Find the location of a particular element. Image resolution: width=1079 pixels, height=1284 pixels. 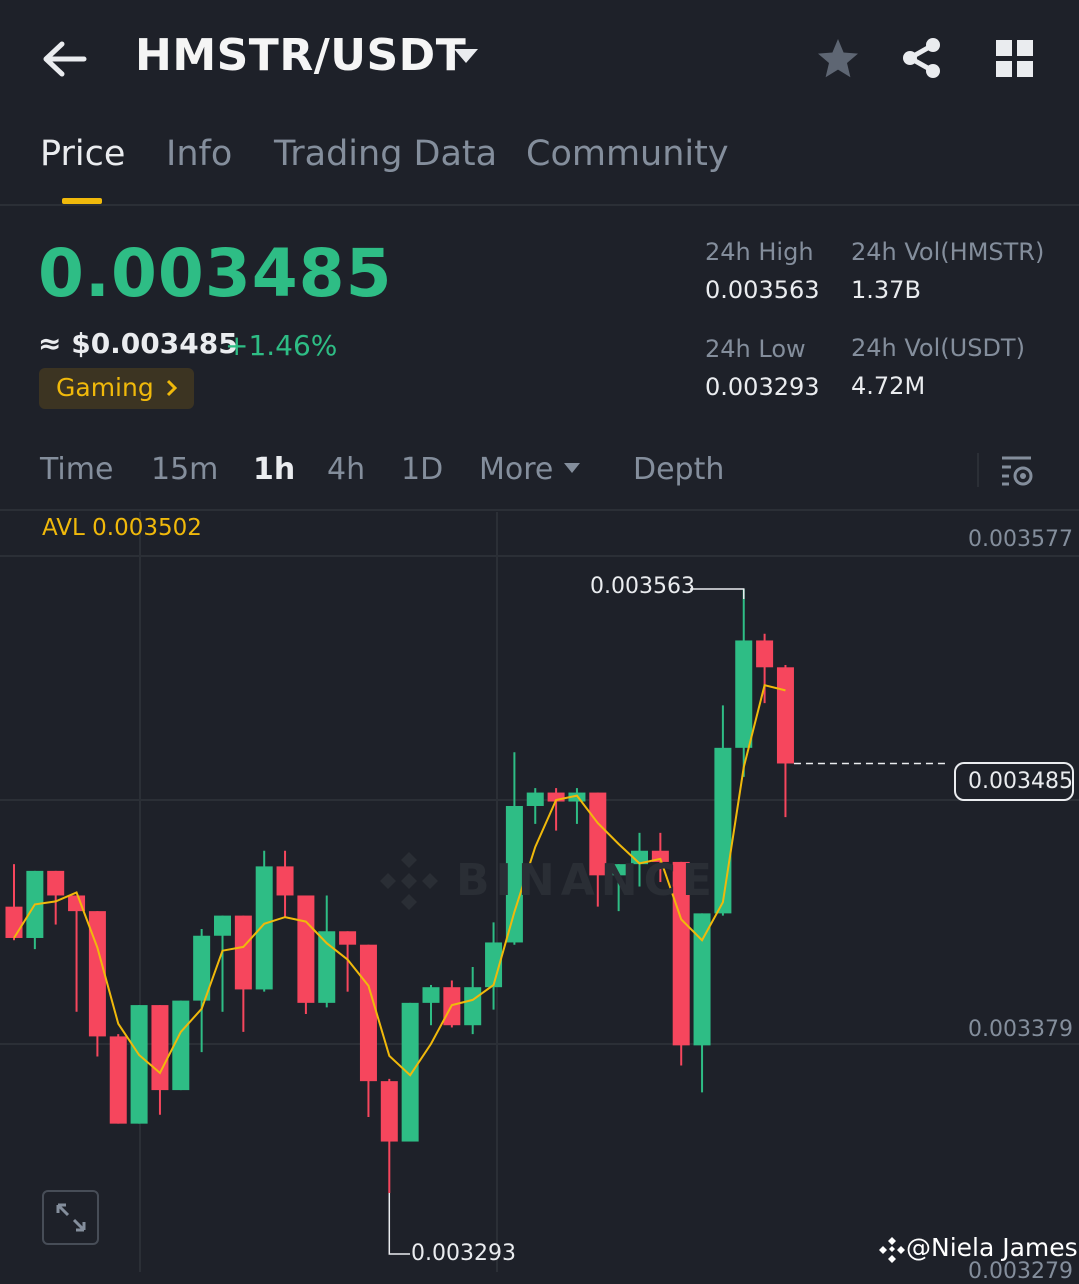

tab-trading-data: Trading Data is located at coordinates (386, 154).